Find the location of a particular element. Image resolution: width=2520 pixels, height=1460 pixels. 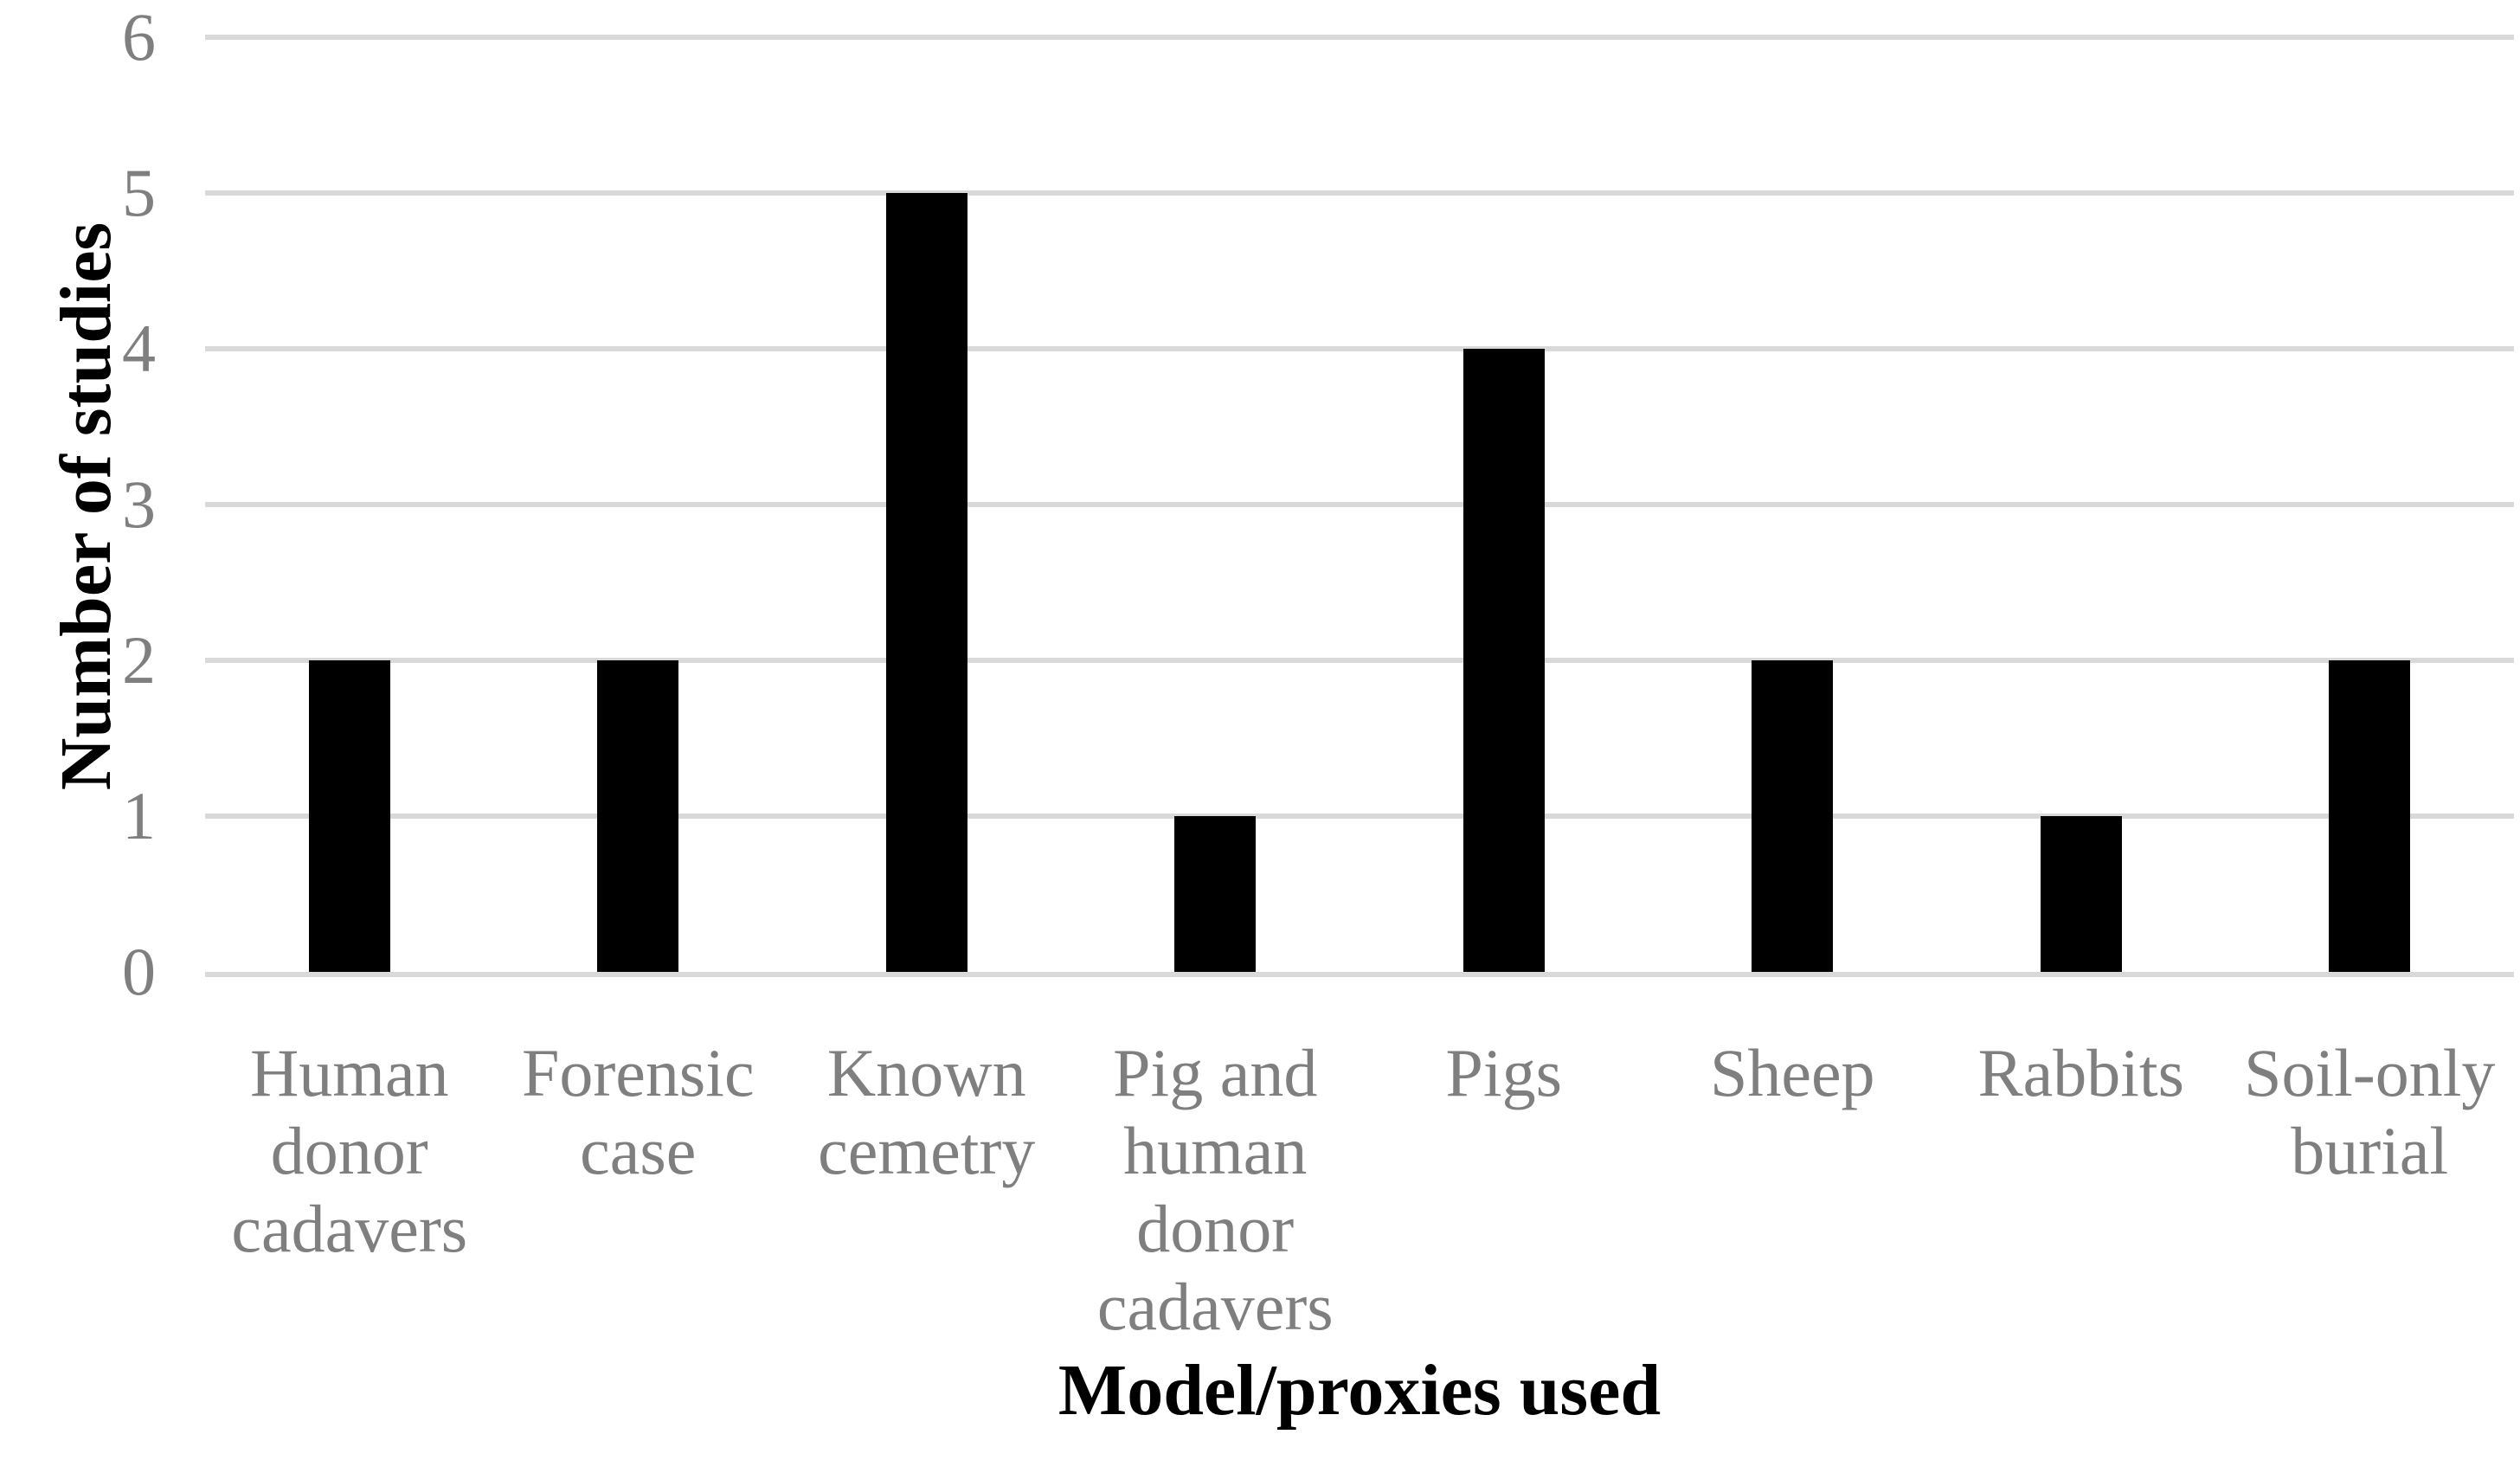

category-label-2: Known cemetry is located at coordinates (927, 1112).